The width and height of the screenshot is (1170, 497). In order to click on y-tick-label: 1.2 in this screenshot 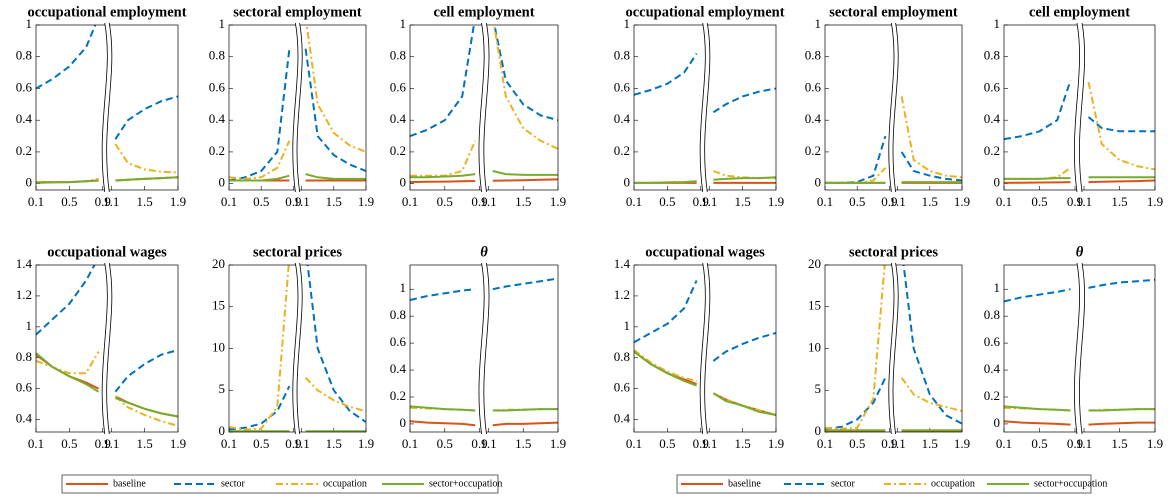, I will do `click(622, 294)`.